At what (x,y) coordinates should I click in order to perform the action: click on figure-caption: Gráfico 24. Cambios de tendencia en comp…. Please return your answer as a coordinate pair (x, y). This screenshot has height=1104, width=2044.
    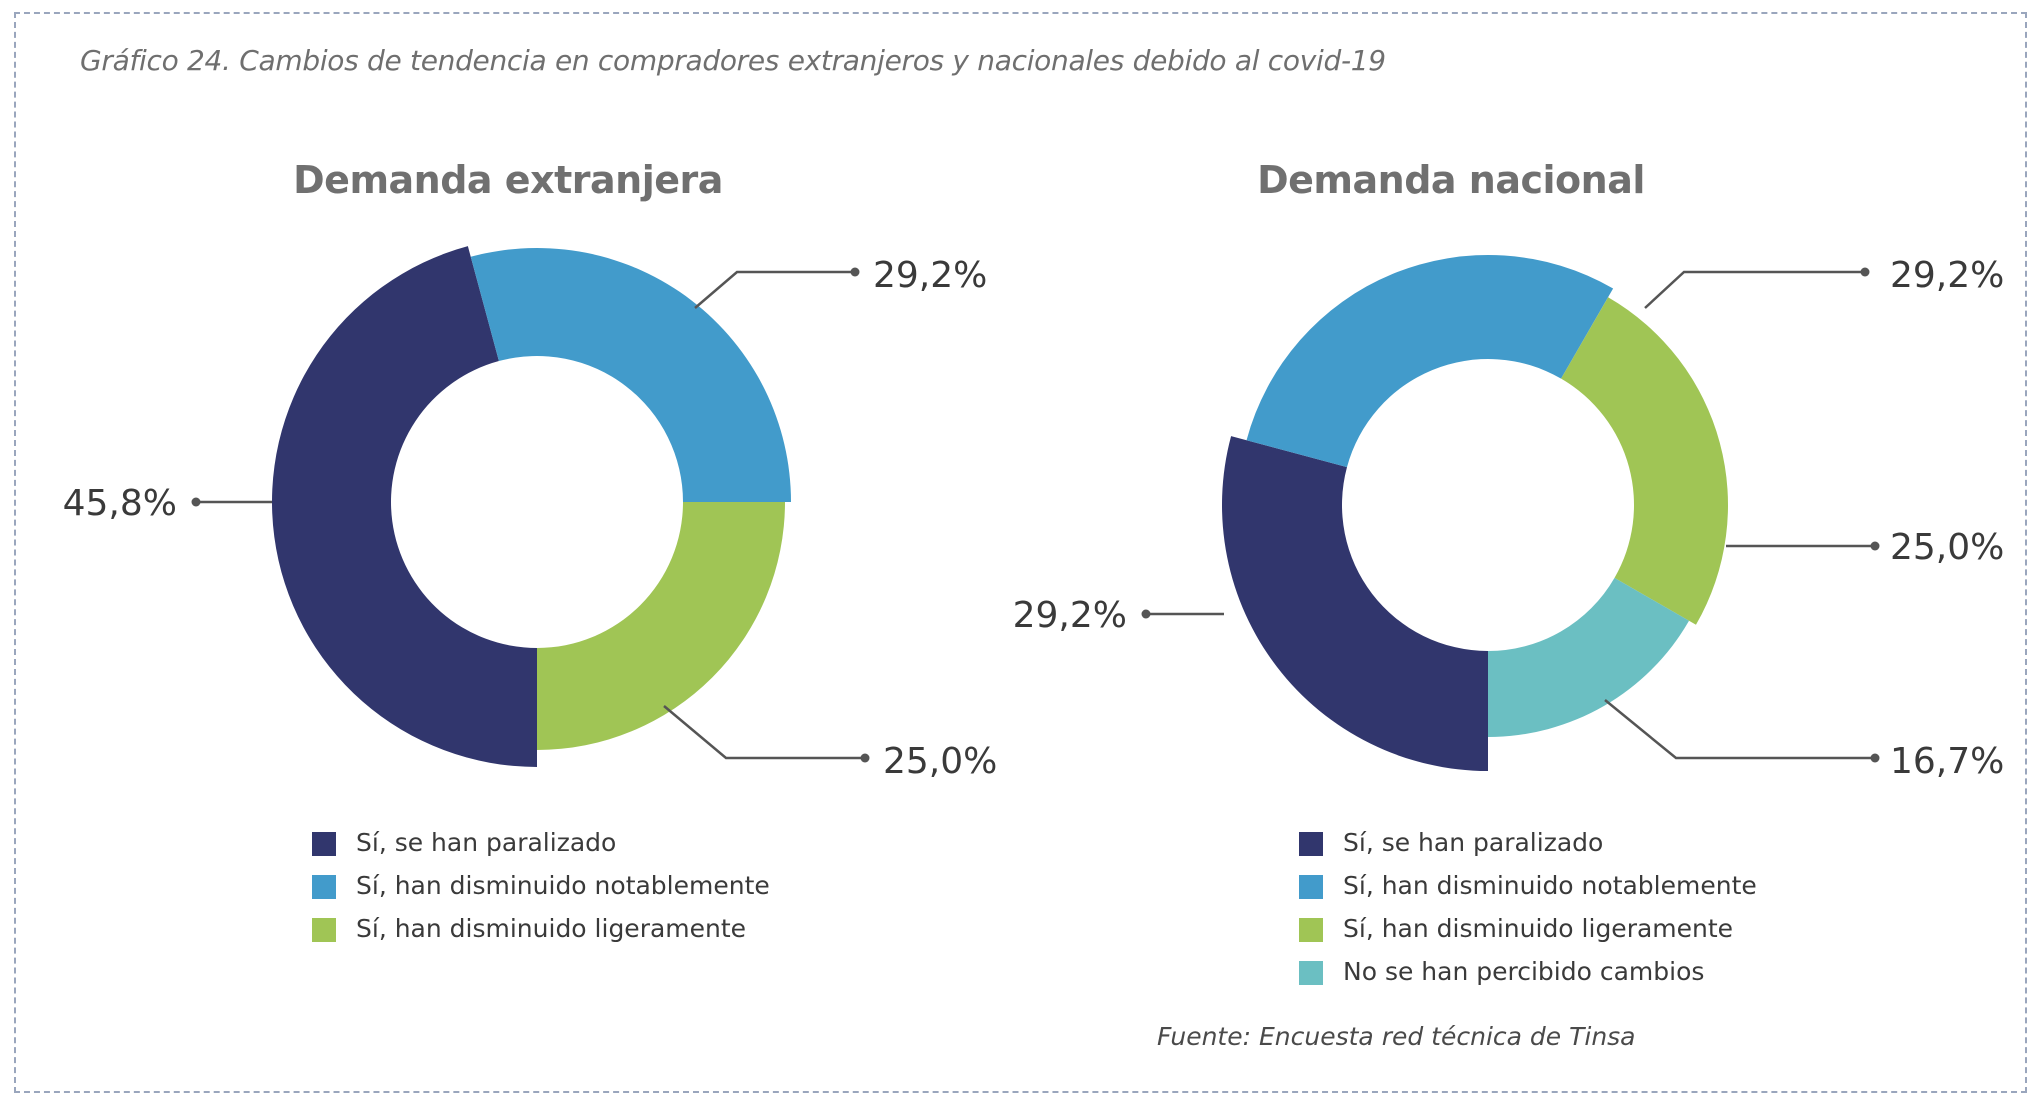
    Looking at the image, I should click on (733, 60).